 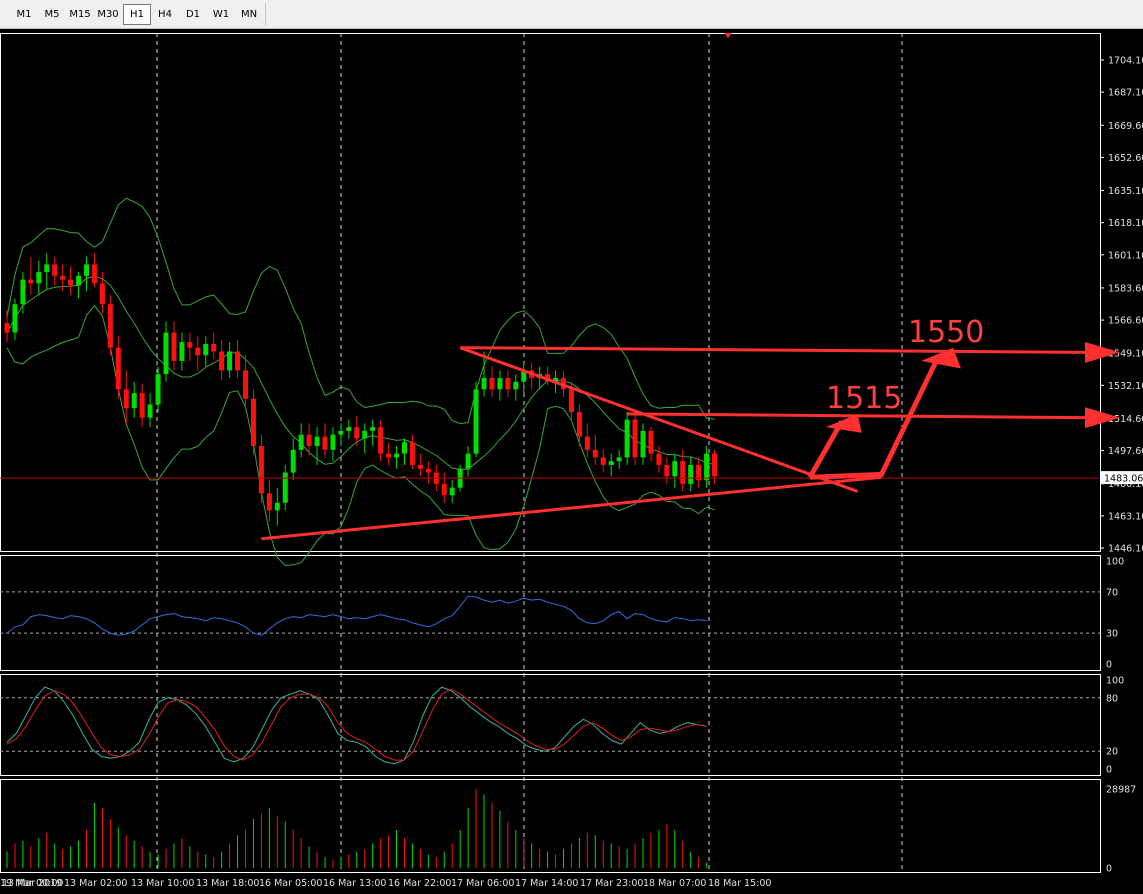 What do you see at coordinates (265, 14) in the screenshot?
I see `toolbar-separator` at bounding box center [265, 14].